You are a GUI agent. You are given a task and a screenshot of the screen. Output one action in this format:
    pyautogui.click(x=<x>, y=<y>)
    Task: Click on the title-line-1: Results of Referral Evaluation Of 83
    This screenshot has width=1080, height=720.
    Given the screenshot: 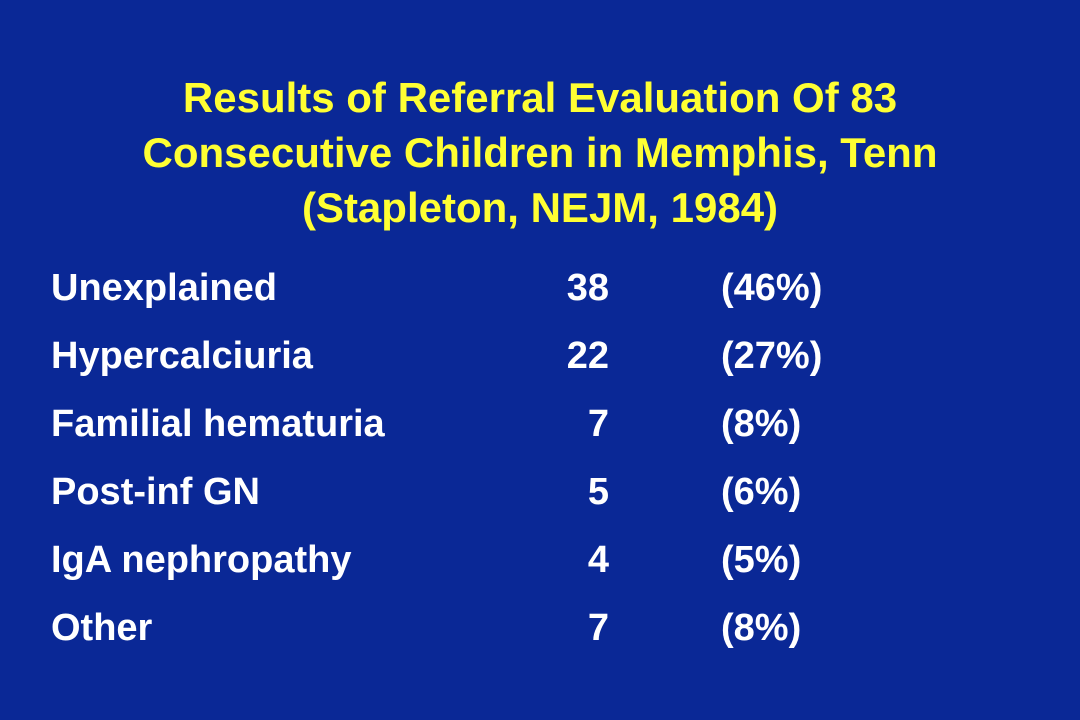 What is the action you would take?
    pyautogui.click(x=540, y=97)
    